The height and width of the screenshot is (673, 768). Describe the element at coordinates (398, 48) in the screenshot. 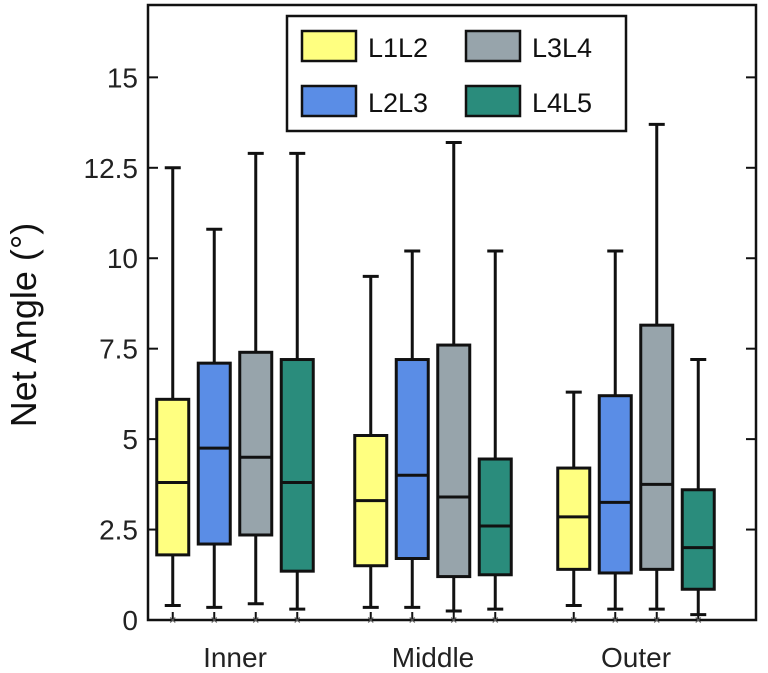

I see `legend-label-l1l2: L1L2` at that location.